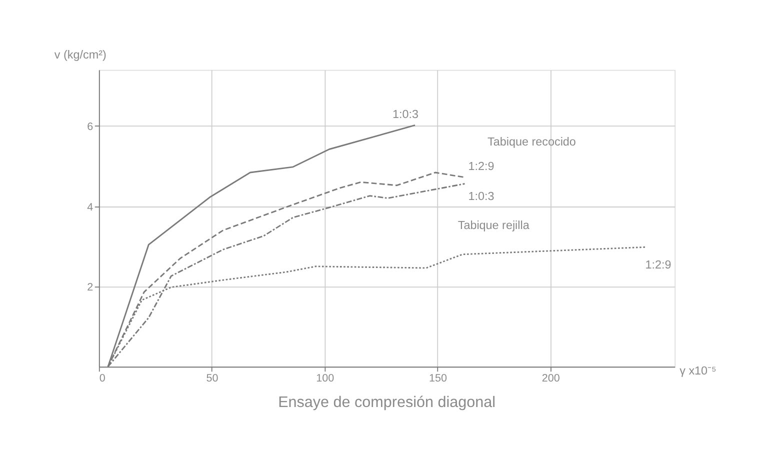 This screenshot has height=456, width=779. I want to click on text: Ensaye de compresión diagonal, so click(387, 403).